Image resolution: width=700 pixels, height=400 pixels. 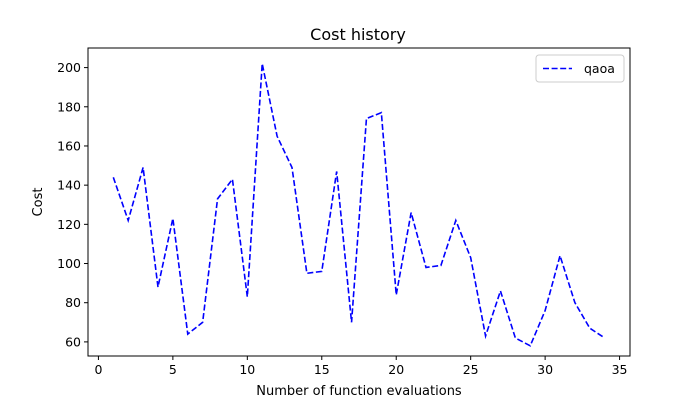 What do you see at coordinates (599, 68) in the screenshot?
I see `legend-label-qaoa: qaoa` at bounding box center [599, 68].